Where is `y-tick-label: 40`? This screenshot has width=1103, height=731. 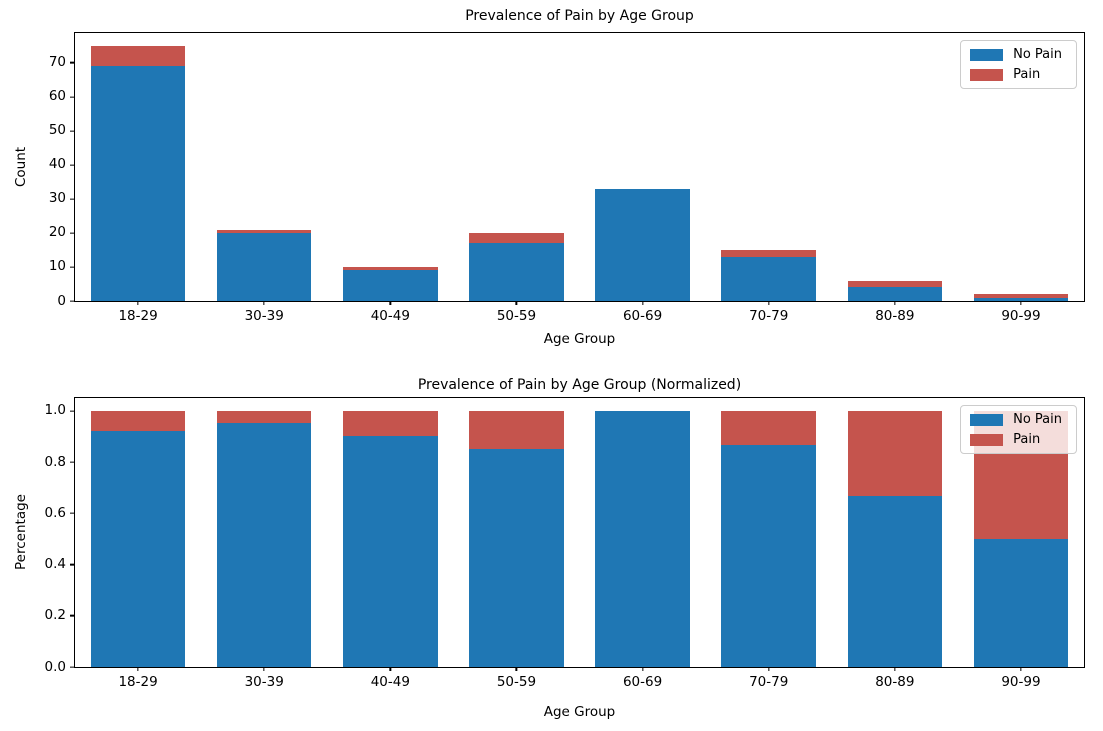
y-tick-label: 40 is located at coordinates (57, 164).